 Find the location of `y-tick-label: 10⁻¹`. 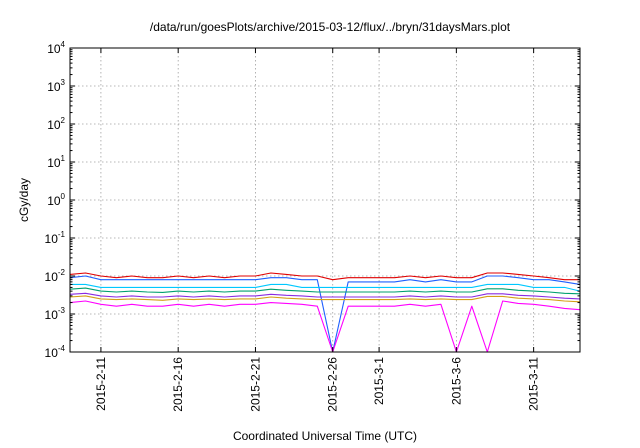

y-tick-label: 10⁻¹ is located at coordinates (55, 238).